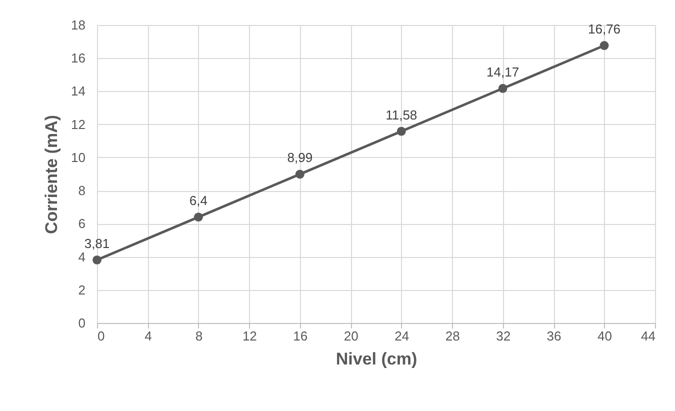  Describe the element at coordinates (78, 25) in the screenshot. I see `y-tick-label: 18` at that location.